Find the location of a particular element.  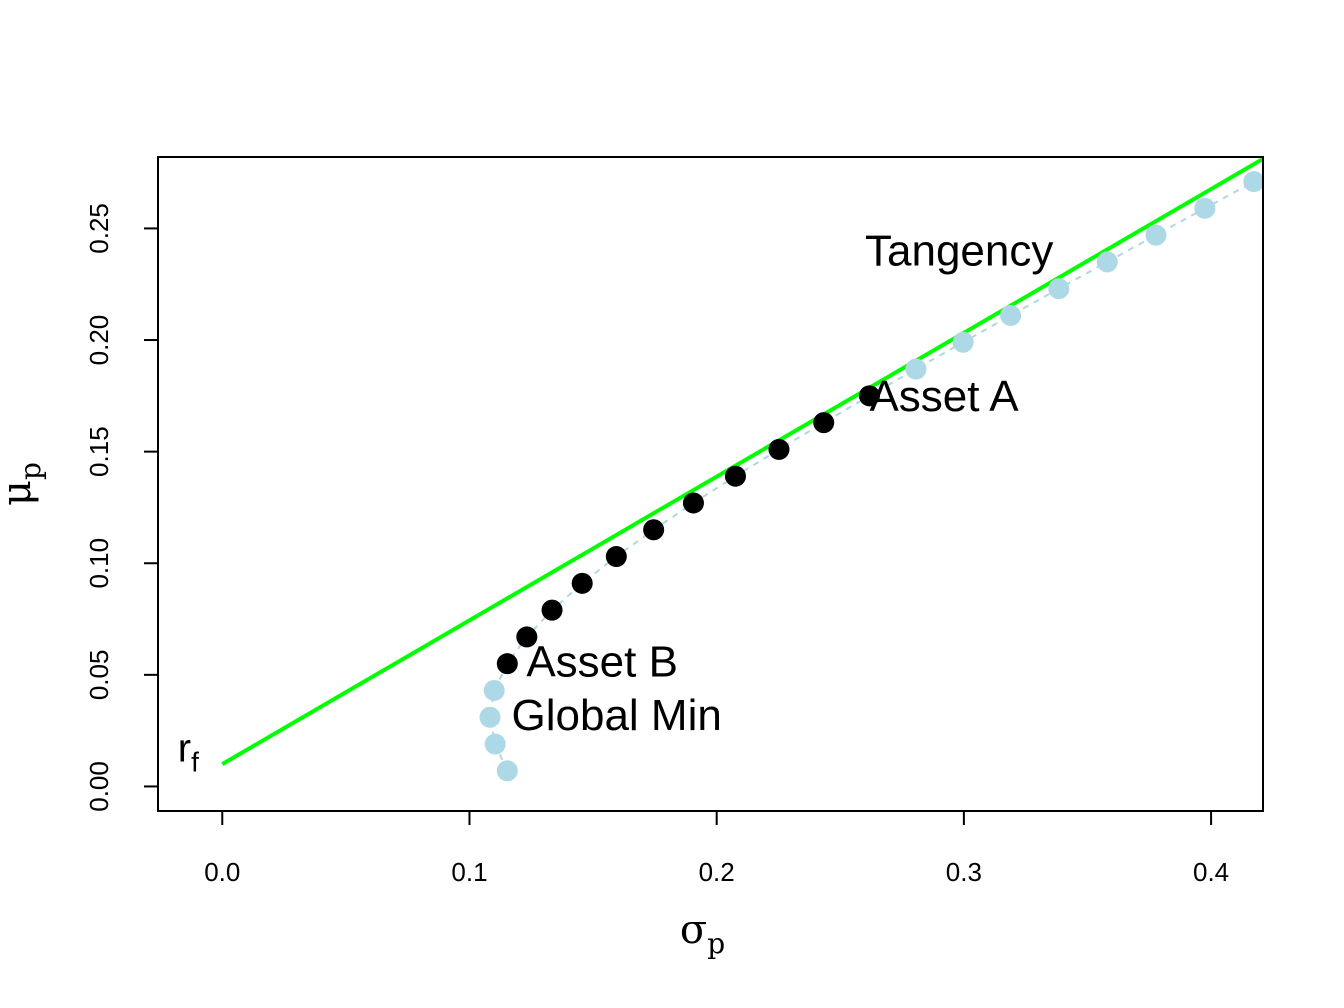

y-tick-label: 0.25 is located at coordinates (99, 228).